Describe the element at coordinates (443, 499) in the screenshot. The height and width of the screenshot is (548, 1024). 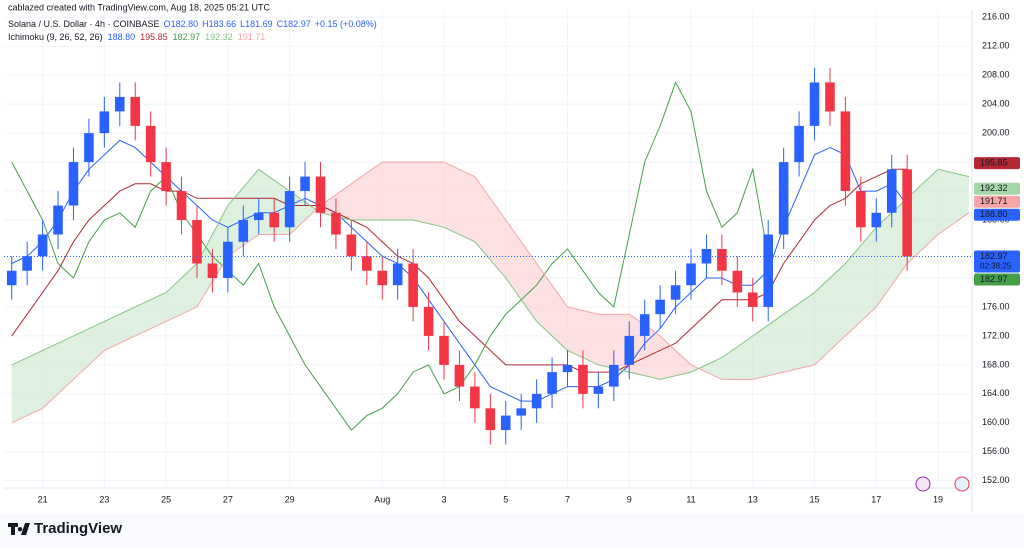
I see `x-tick-label: 3` at that location.